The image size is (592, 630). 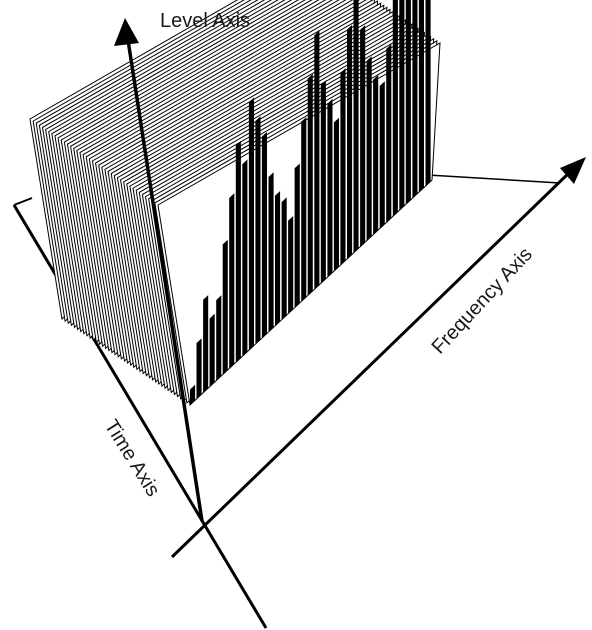 What do you see at coordinates (205, 21) in the screenshot?
I see `level-axis-label: Level Axis` at bounding box center [205, 21].